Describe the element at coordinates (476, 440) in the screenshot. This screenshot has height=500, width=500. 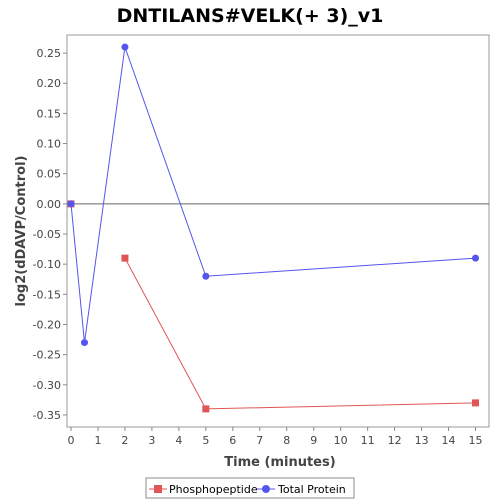
I see `x-tick-label: 15` at that location.